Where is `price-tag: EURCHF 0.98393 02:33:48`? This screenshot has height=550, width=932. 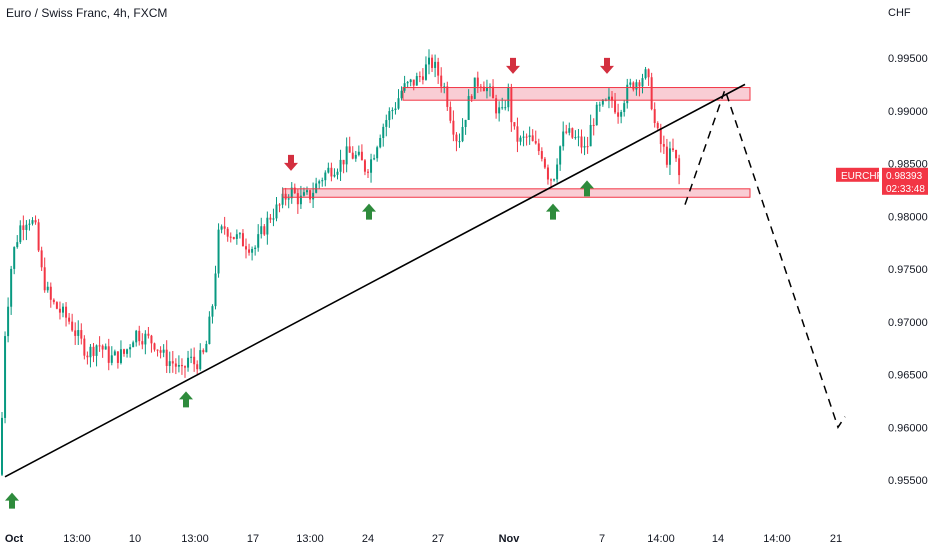 price-tag: EURCHF 0.98393 02:33:48 is located at coordinates (882, 181).